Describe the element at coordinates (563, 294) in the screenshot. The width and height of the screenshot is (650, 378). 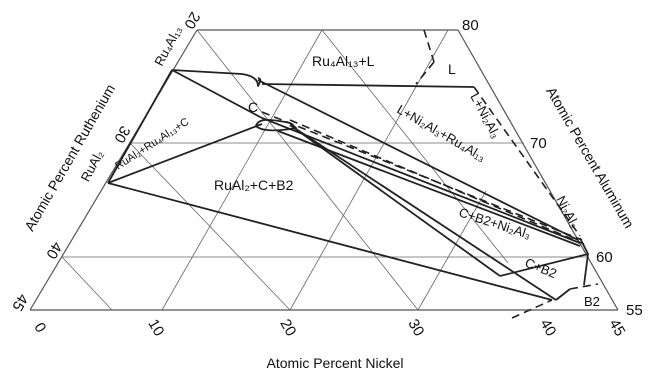
I see `tie-line-c-b2-d` at that location.